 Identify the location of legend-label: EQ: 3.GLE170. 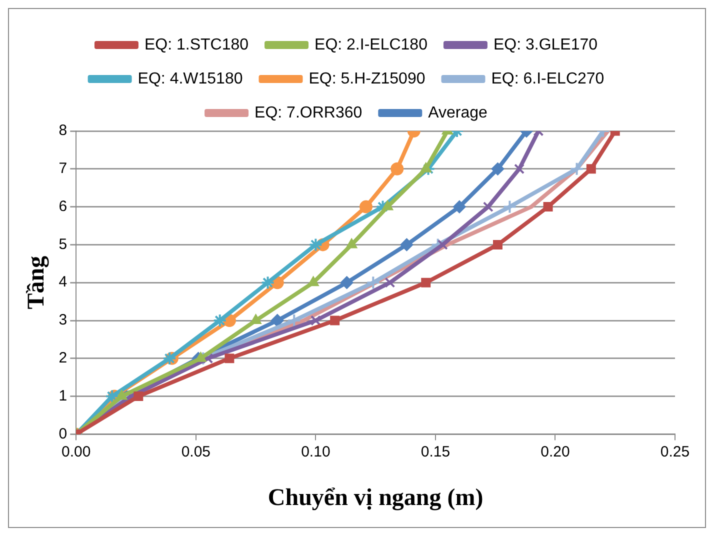
(545, 45).